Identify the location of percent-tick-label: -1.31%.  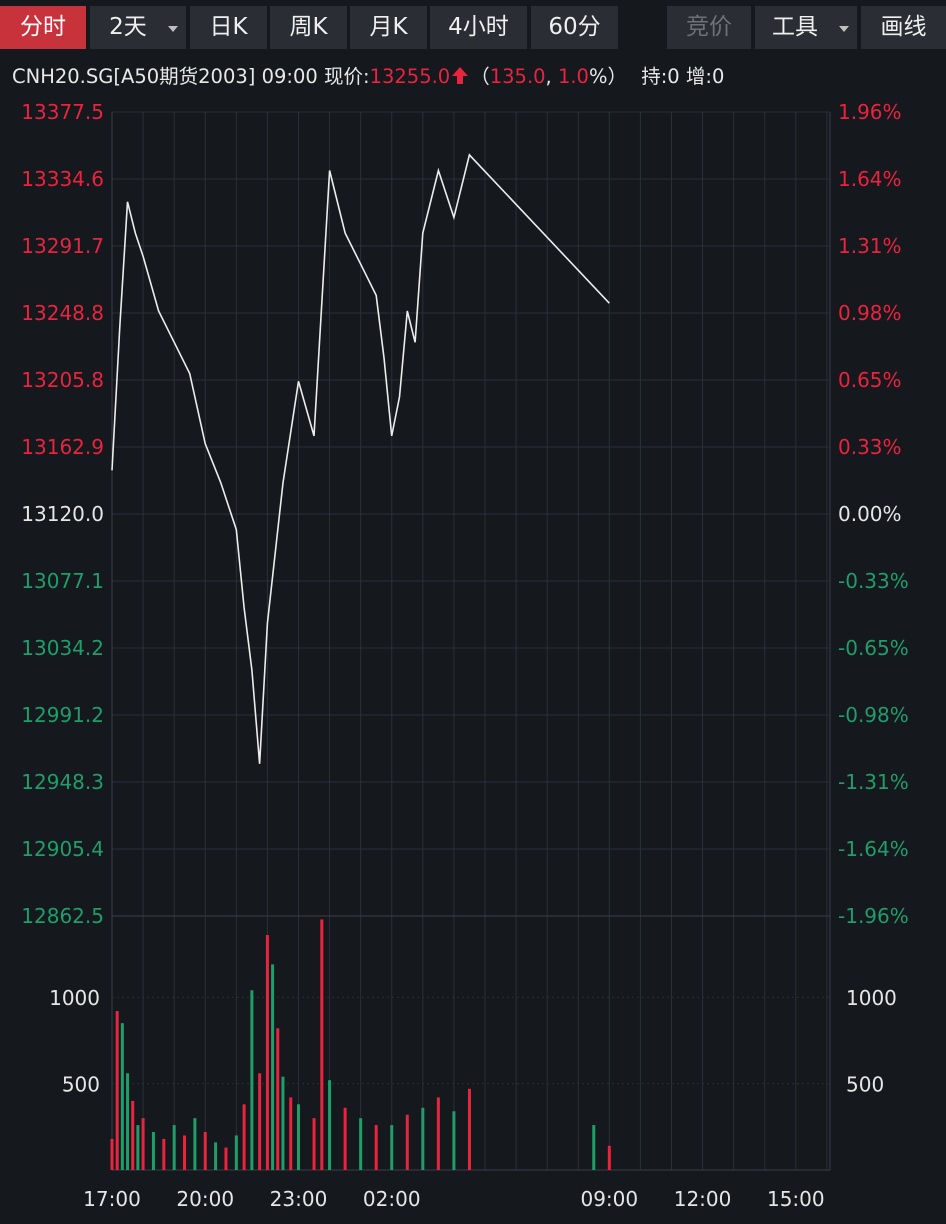
(873, 782).